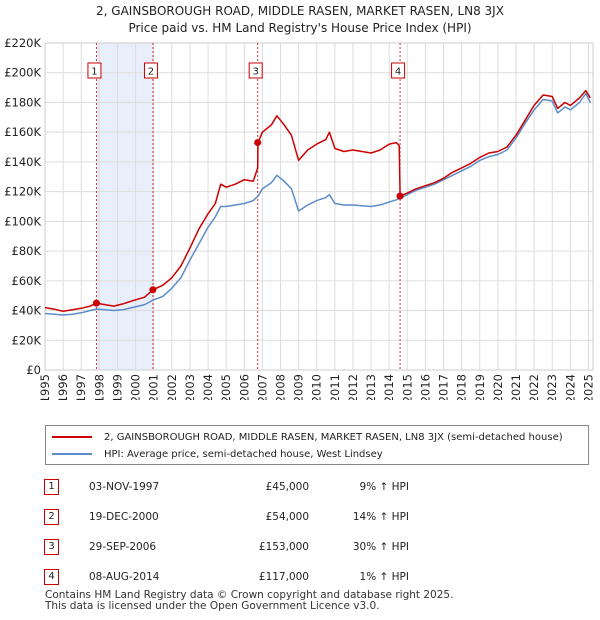 This screenshot has height=620, width=600. What do you see at coordinates (287, 487) in the screenshot?
I see `sale-price: £45,000` at bounding box center [287, 487].